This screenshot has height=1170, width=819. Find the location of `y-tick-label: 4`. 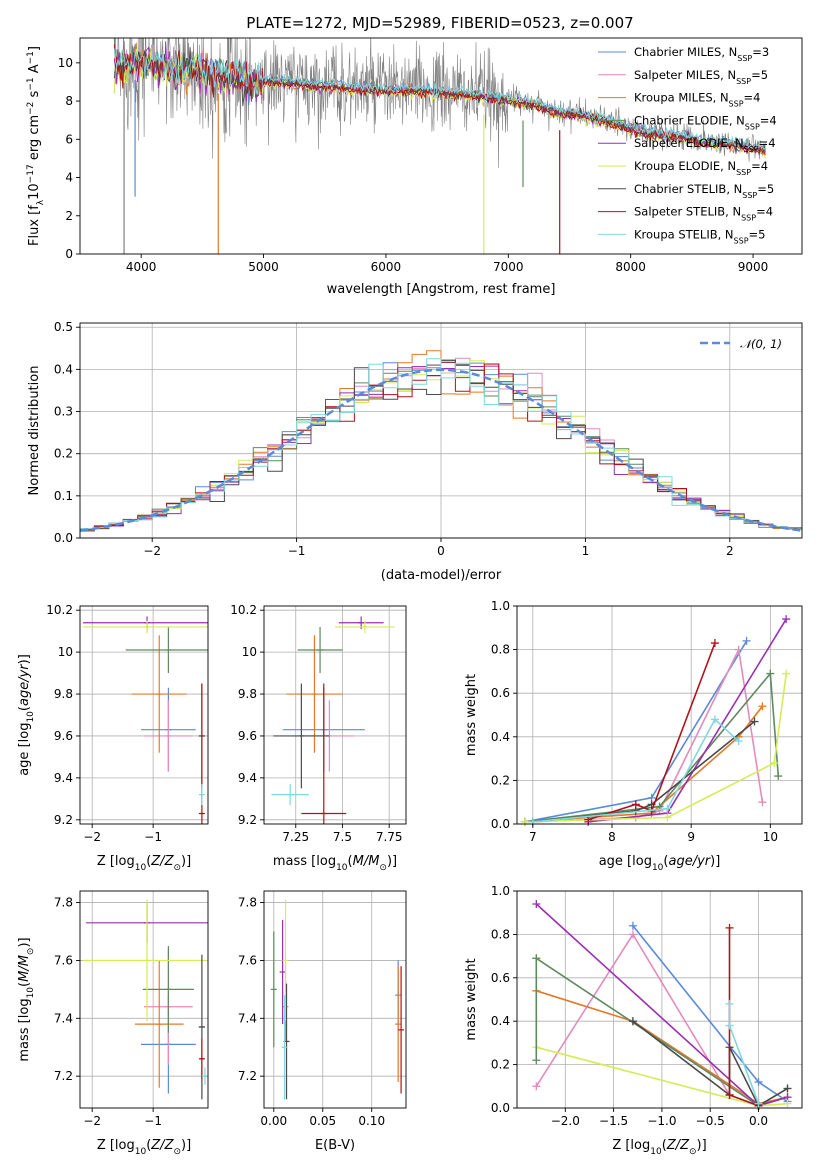

y-tick-label: 4 is located at coordinates (69, 178).